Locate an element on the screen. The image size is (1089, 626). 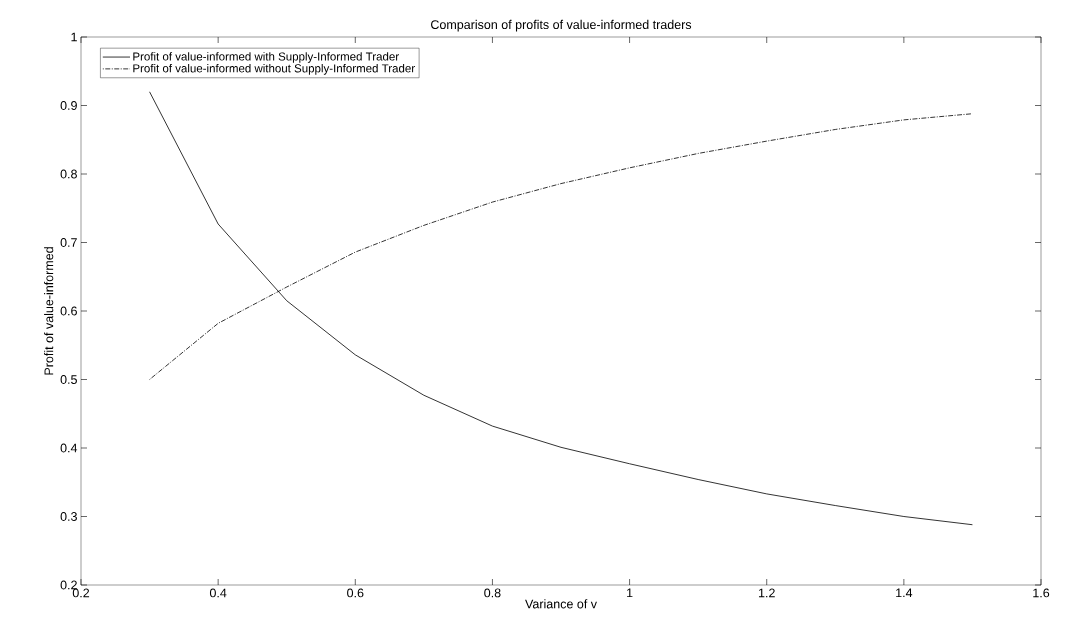
x-tick-label: 0.2 is located at coordinates (81, 593).